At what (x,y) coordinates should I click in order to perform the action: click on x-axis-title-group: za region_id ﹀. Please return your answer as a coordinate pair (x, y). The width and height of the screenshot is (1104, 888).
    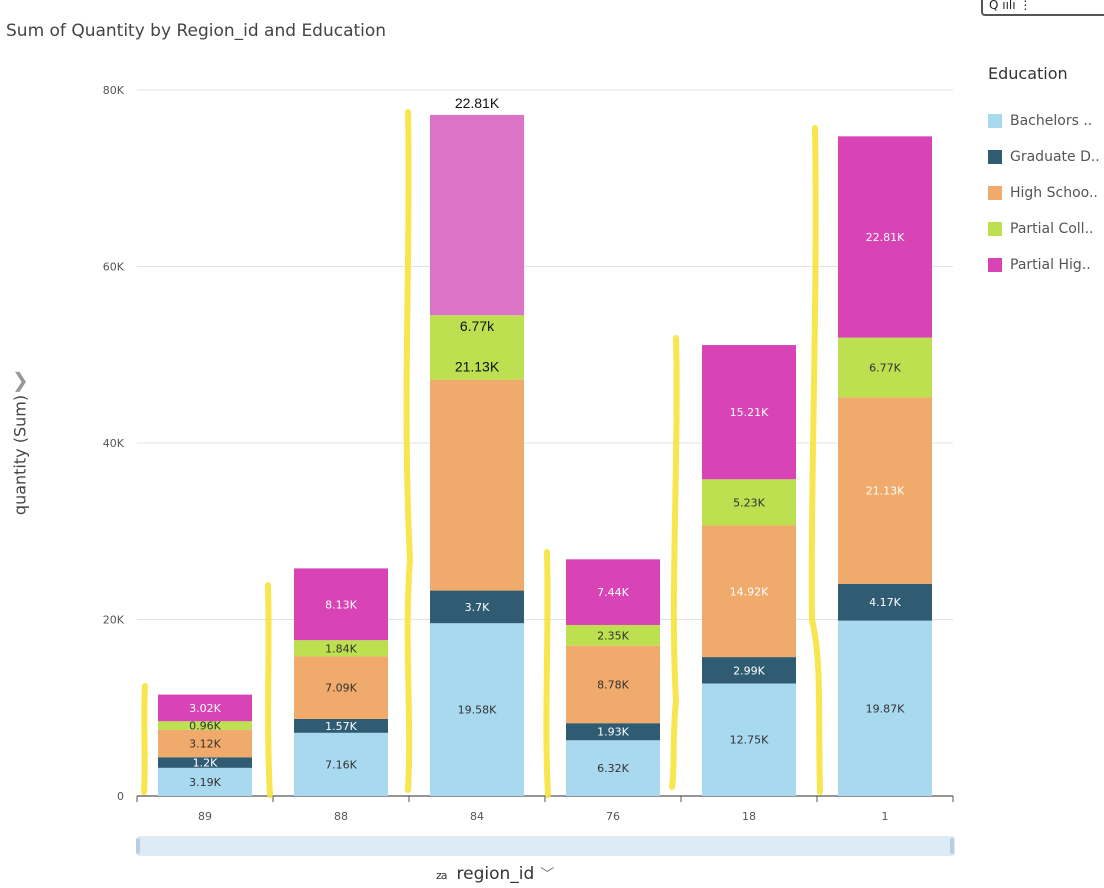
    Looking at the image, I should click on (495, 874).